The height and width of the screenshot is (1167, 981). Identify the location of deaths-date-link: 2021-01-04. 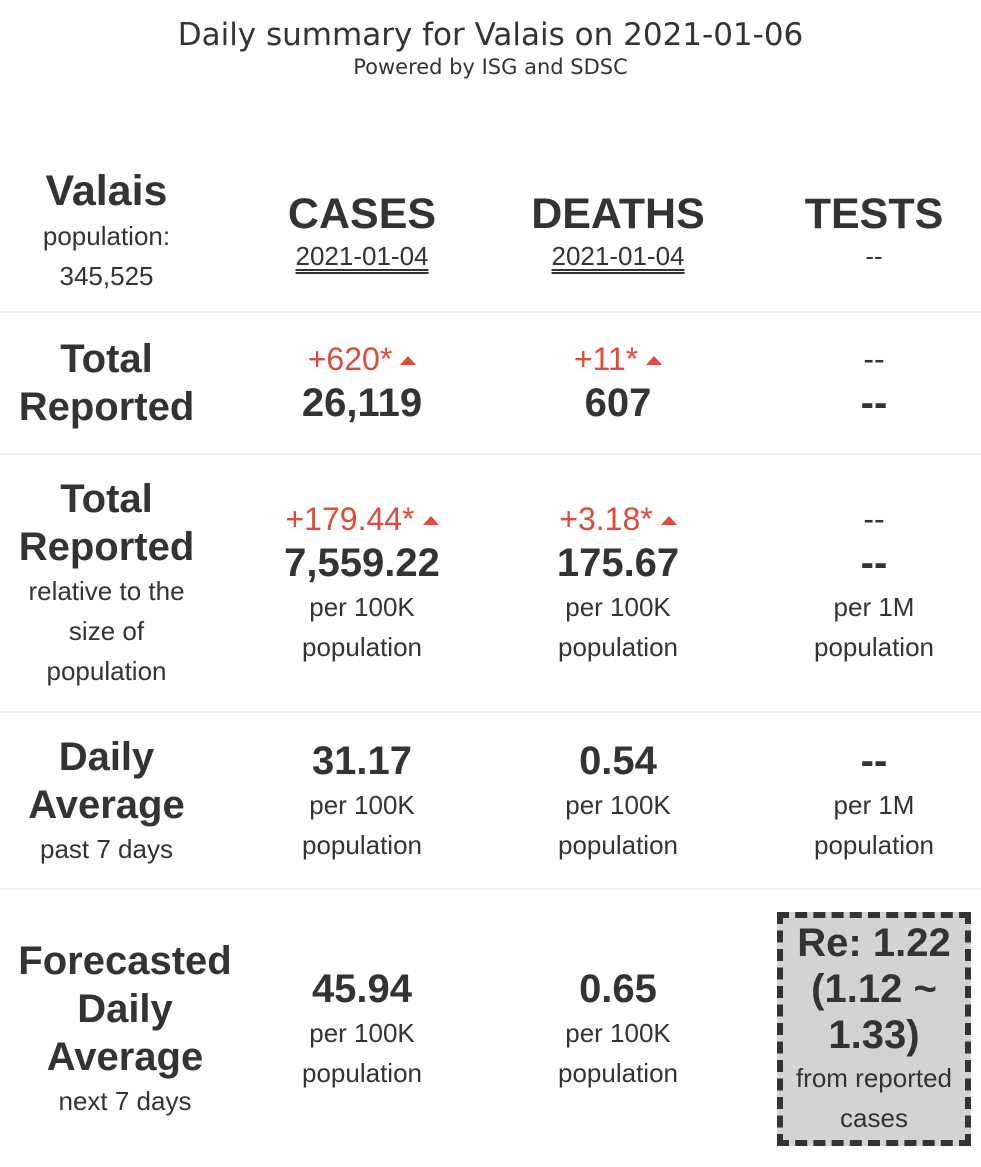
(618, 255).